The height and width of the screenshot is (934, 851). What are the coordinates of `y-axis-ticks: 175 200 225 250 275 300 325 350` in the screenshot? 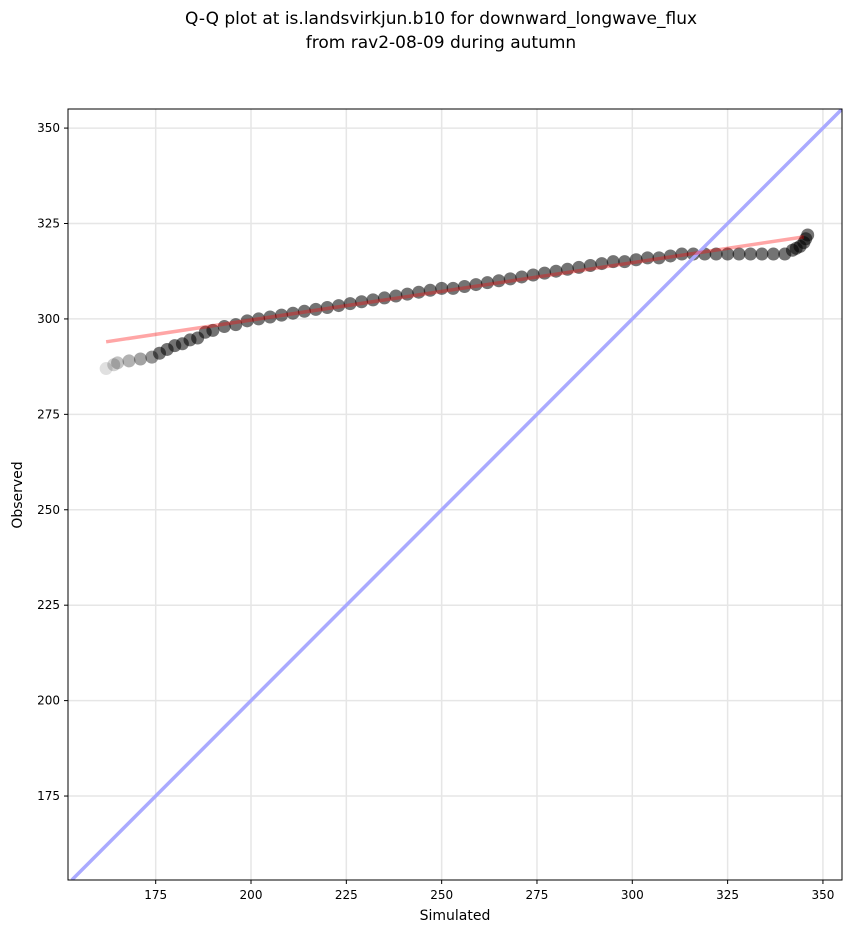 It's located at (52, 462).